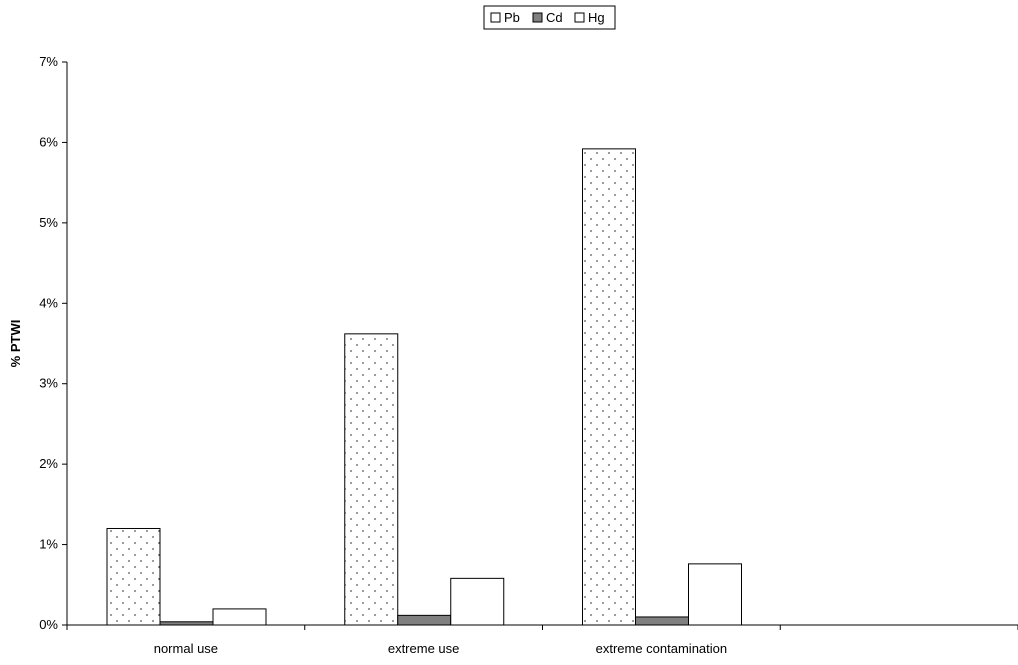 The image size is (1018, 665). Describe the element at coordinates (186, 648) in the screenshot. I see `x-tick-label: normal use` at that location.